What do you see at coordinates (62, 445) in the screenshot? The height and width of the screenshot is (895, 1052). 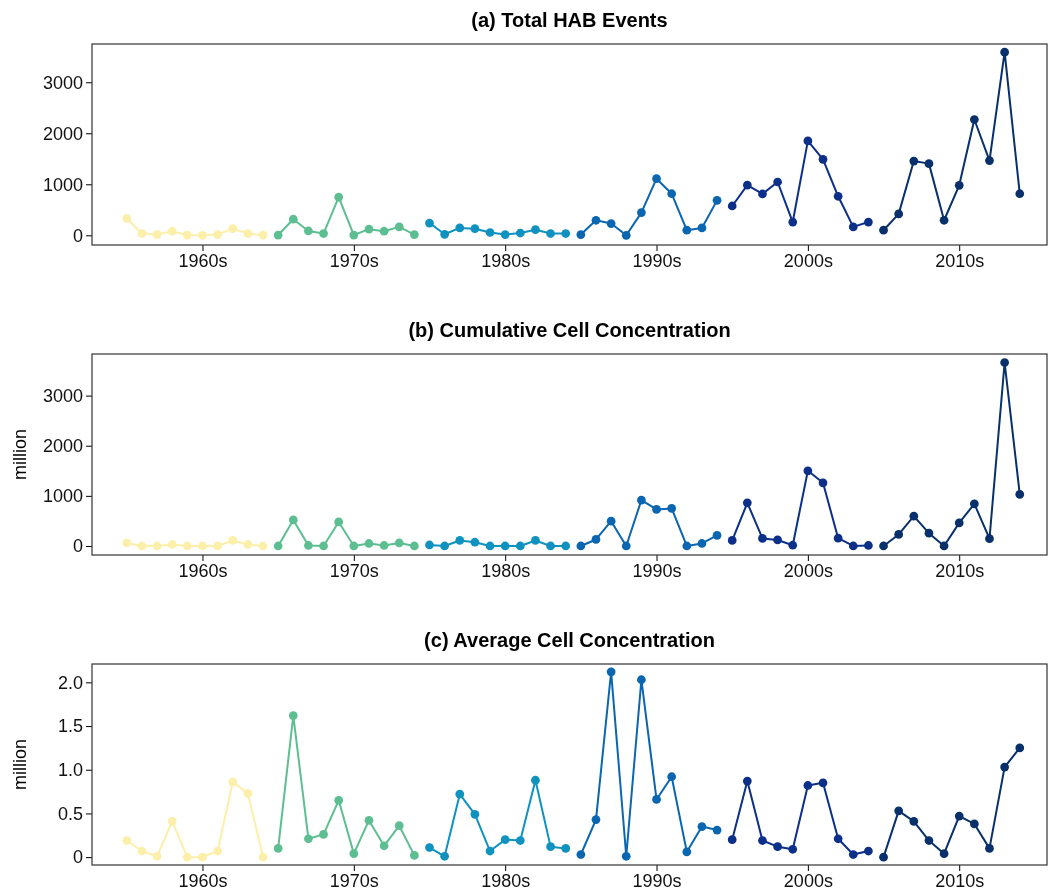 I see `y-tick-label: 2000` at bounding box center [62, 445].